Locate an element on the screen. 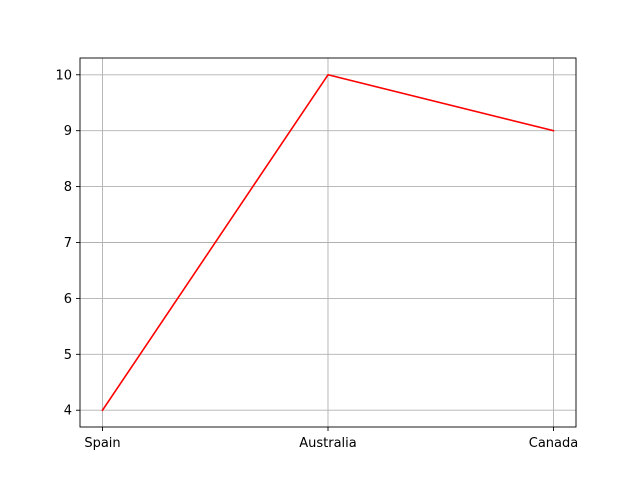 This screenshot has width=640, height=480. y-tick-label-9: 9 is located at coordinates (68, 131).